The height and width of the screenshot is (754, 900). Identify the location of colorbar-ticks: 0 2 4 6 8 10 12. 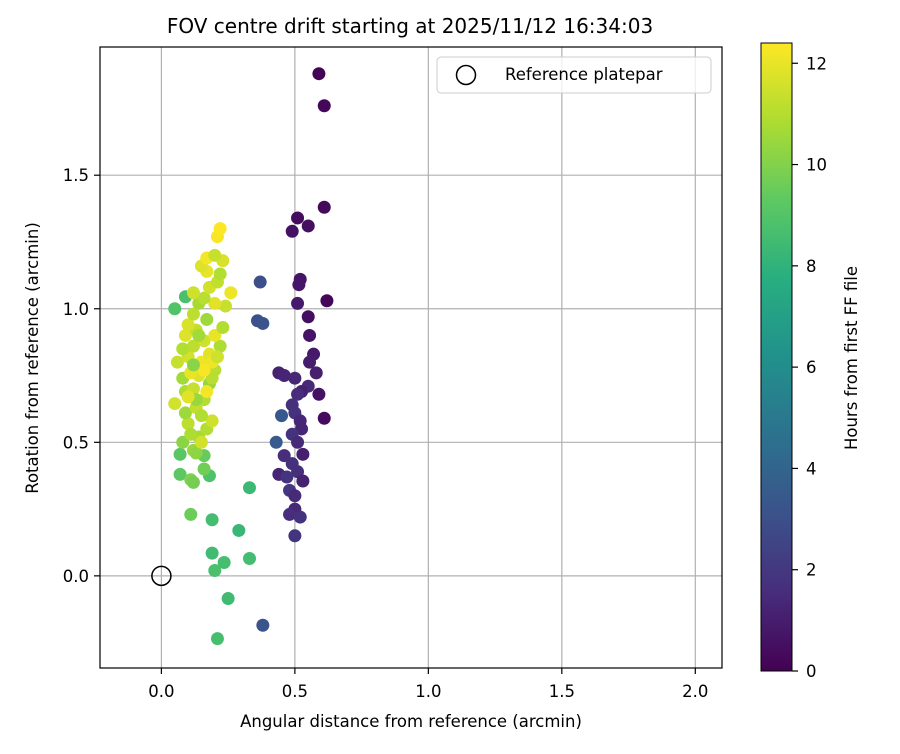
(809, 367).